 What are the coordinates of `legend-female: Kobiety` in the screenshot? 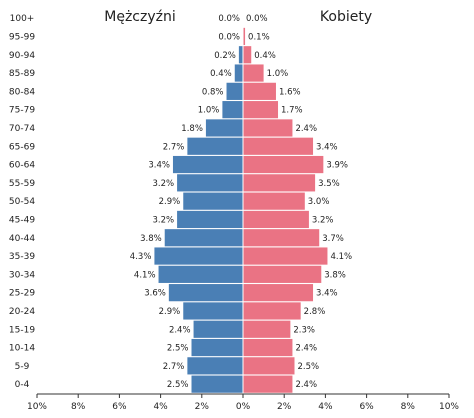 It's located at (346, 17).